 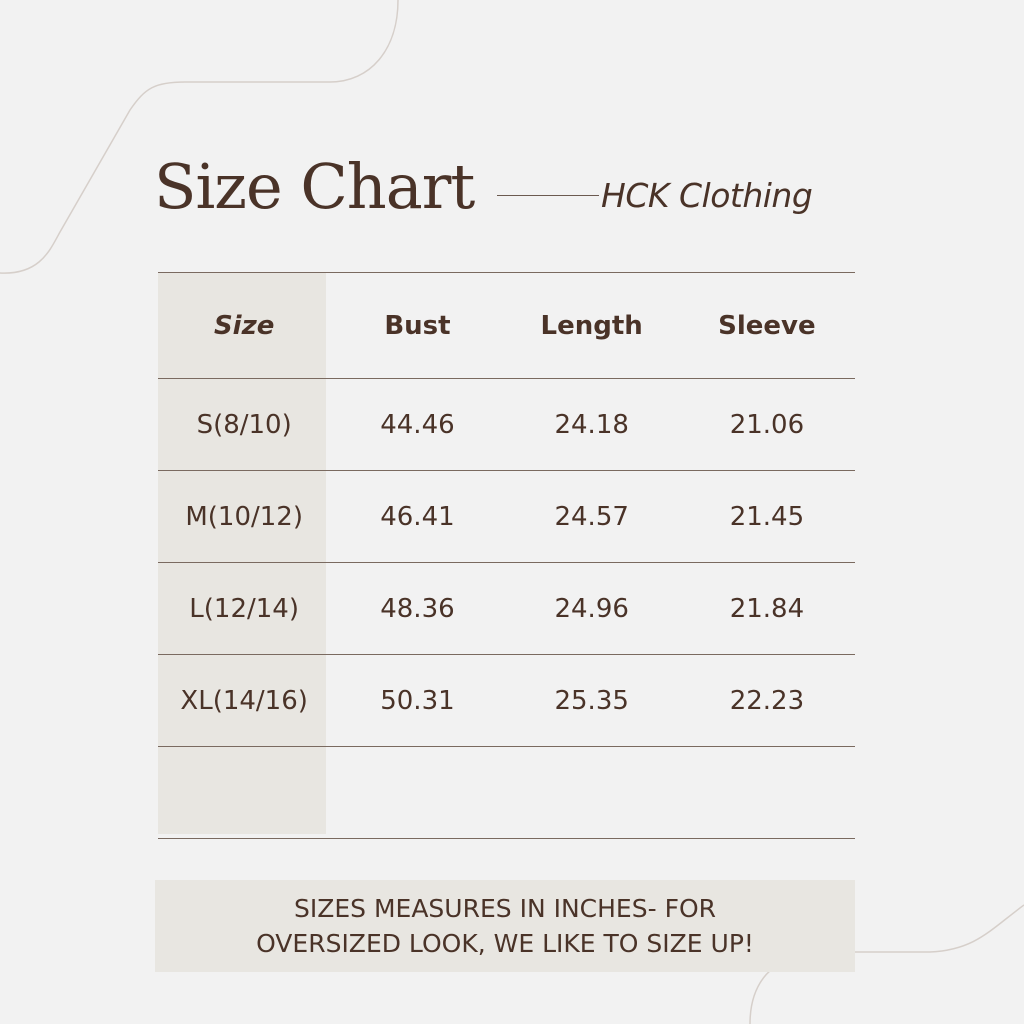 What do you see at coordinates (767, 700) in the screenshot?
I see `sleeve-cell: 22.23` at bounding box center [767, 700].